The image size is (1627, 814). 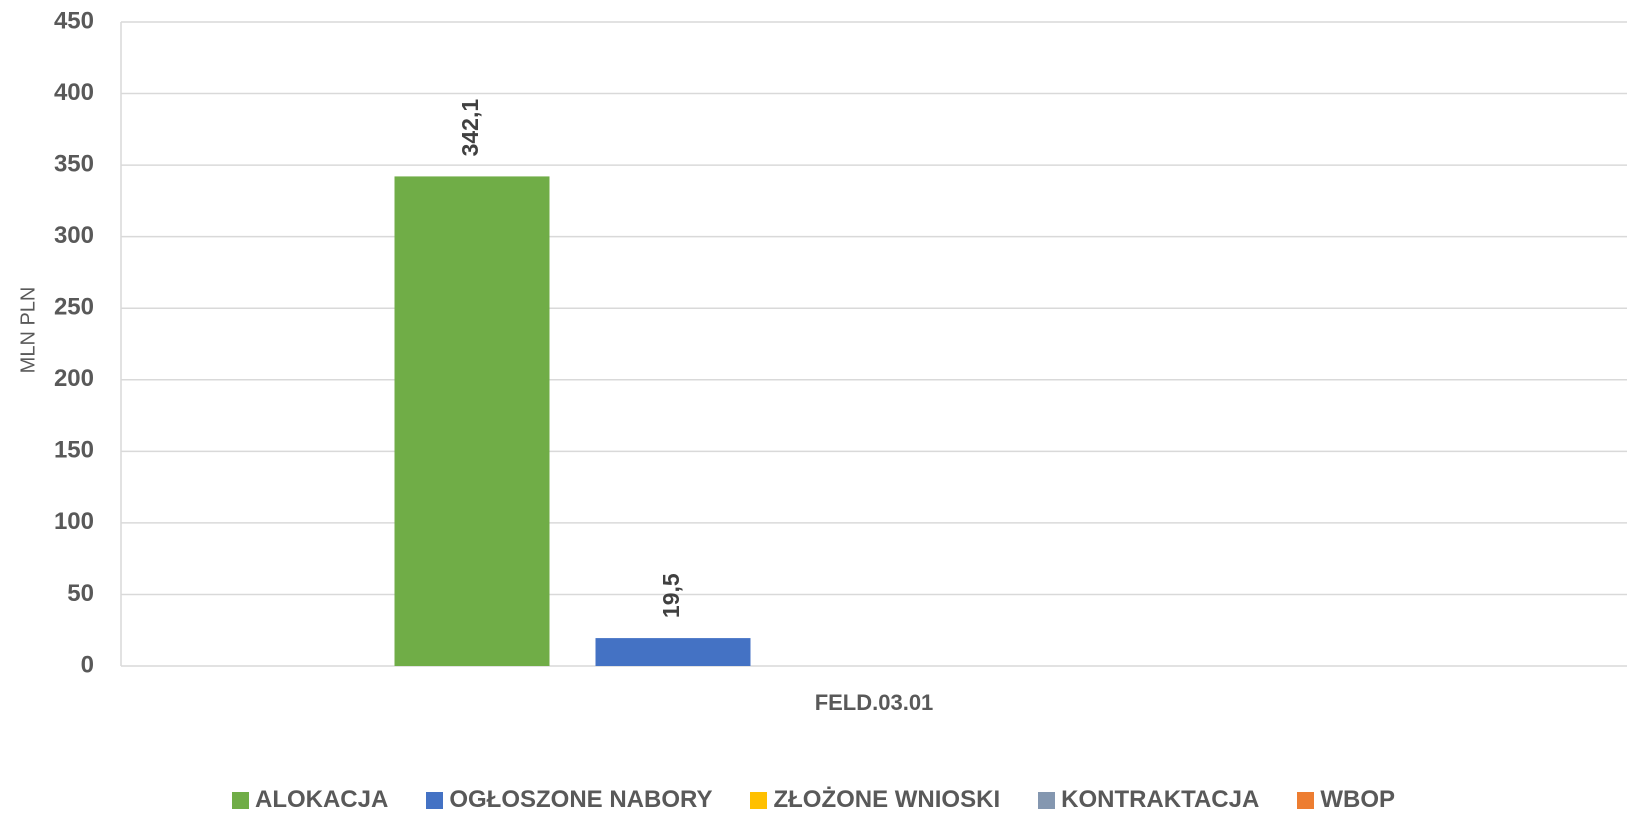 What do you see at coordinates (74, 521) in the screenshot?
I see `y-tick-label: 100` at bounding box center [74, 521].